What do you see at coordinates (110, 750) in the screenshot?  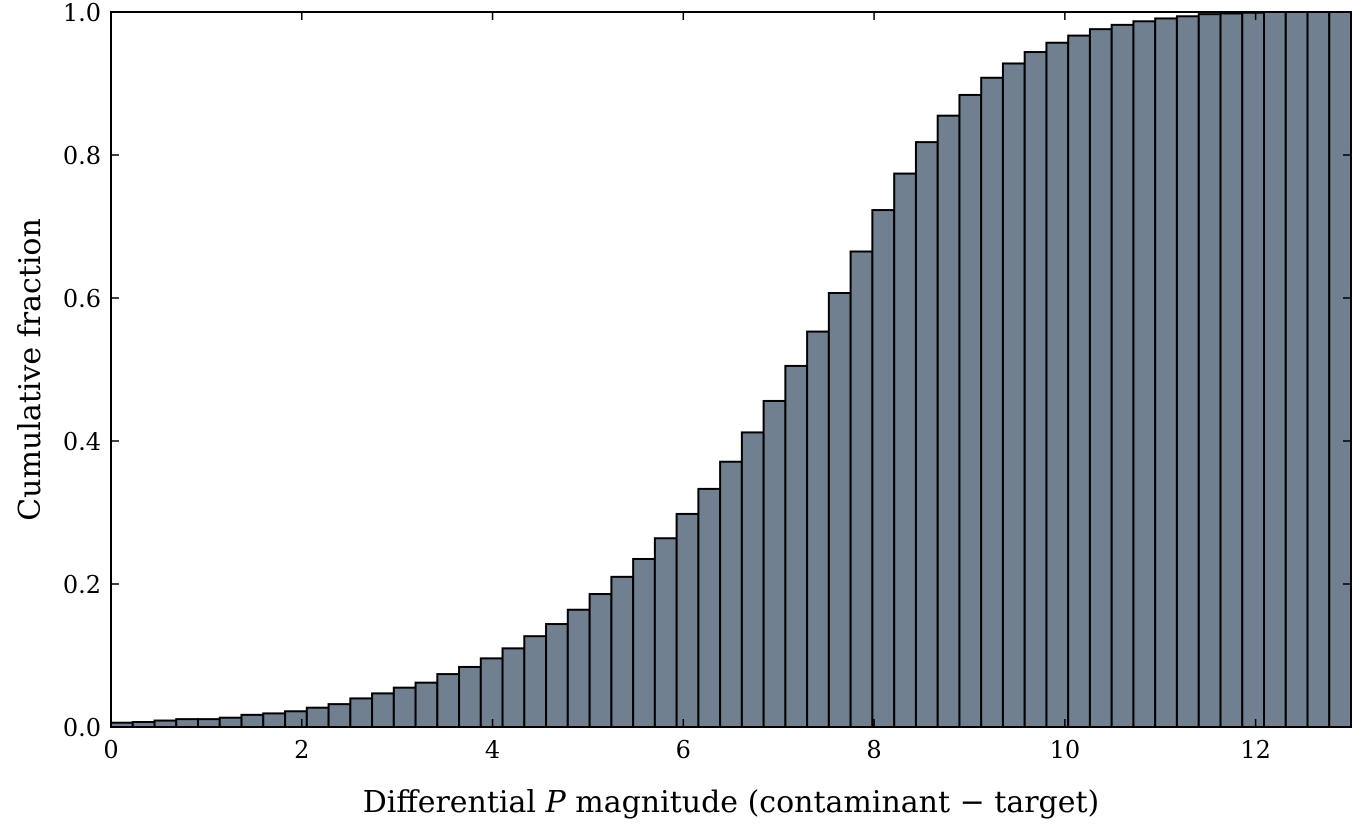 I see `x-tick-label: 0` at bounding box center [110, 750].